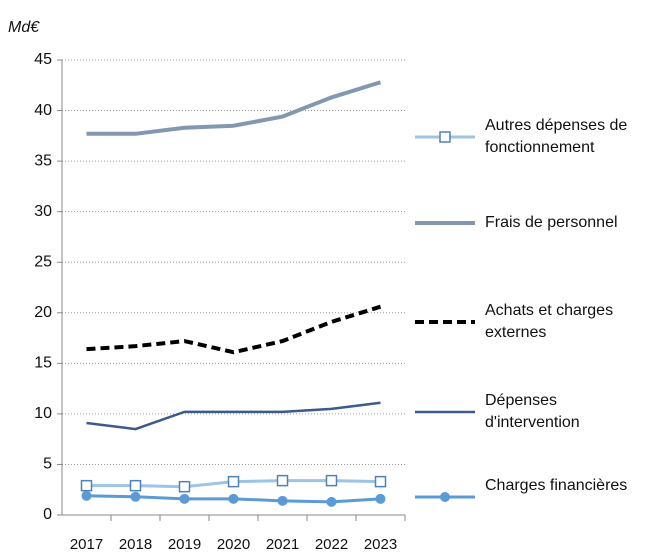 The height and width of the screenshot is (552, 648). Describe the element at coordinates (43, 363) in the screenshot. I see `y-tick-label: 15` at that location.